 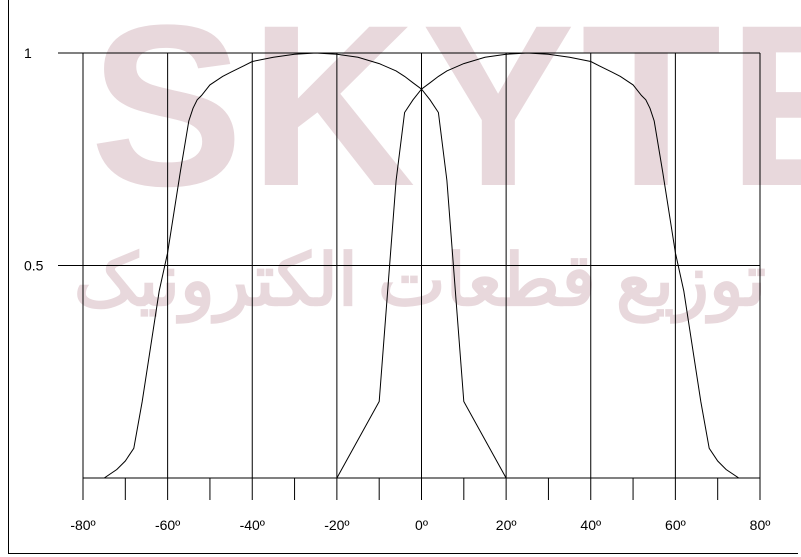 What do you see at coordinates (760, 525) in the screenshot?
I see `x-tick-label: 80º` at bounding box center [760, 525].